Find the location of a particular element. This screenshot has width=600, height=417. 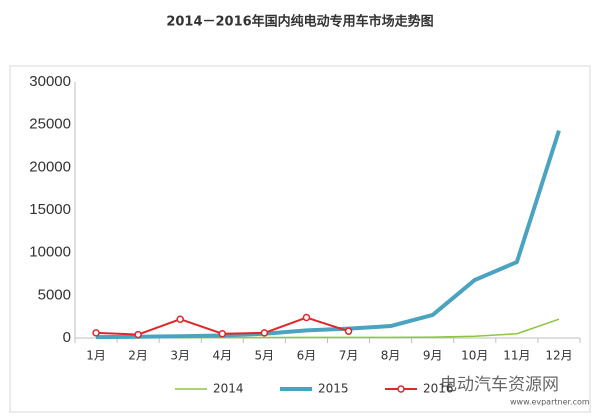

x-tick-label: 3月 is located at coordinates (180, 356).